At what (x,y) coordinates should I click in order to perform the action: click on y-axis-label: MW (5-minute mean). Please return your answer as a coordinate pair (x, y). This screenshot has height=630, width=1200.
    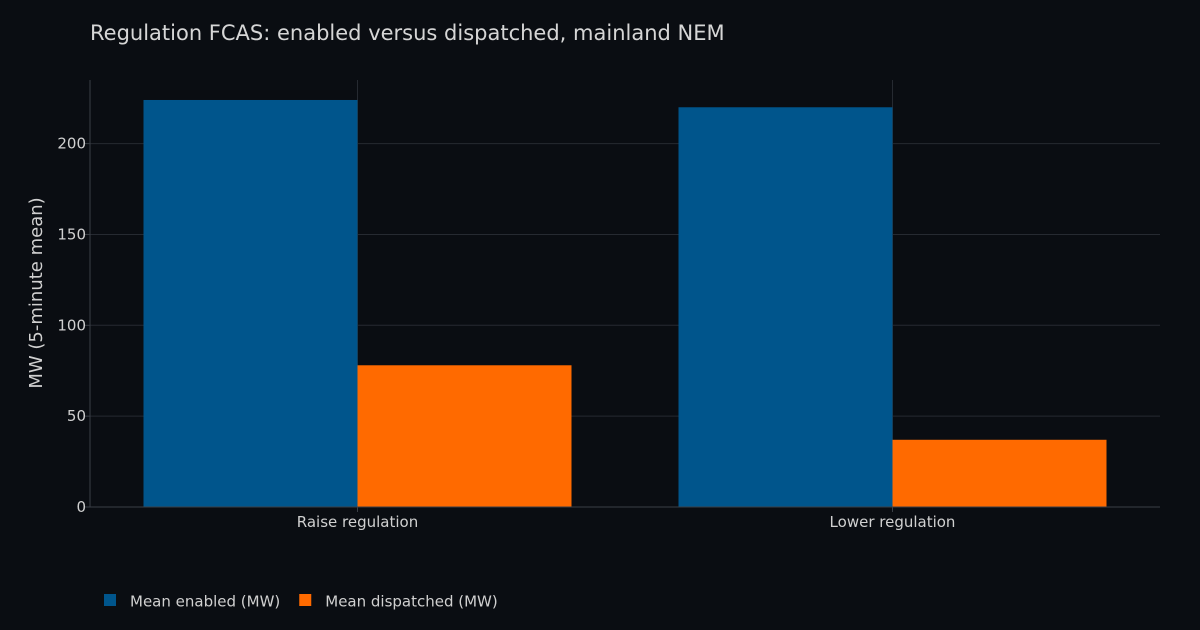
    Looking at the image, I should click on (36, 292).